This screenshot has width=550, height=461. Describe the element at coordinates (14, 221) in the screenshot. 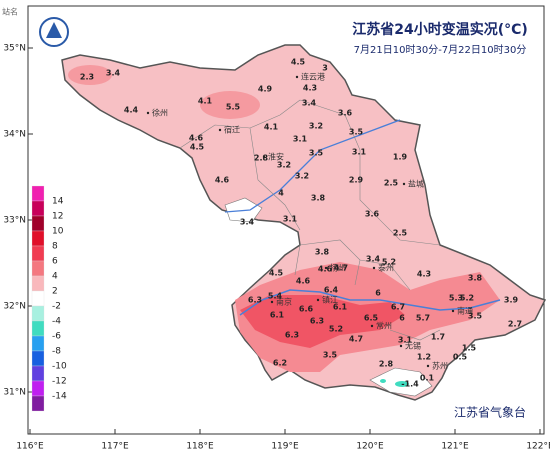

I see `y-tick-label: 33°N` at that location.